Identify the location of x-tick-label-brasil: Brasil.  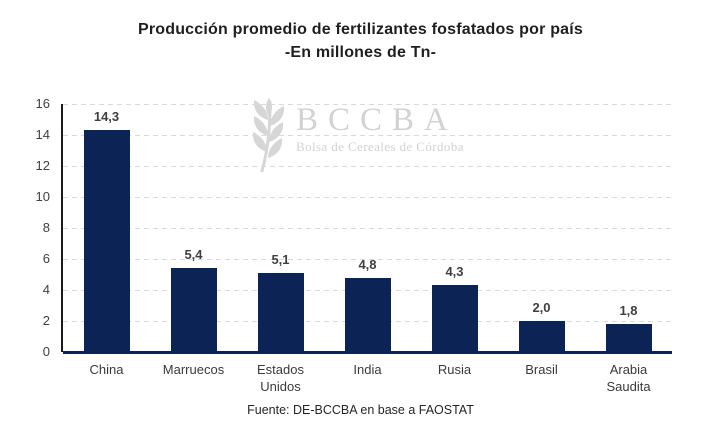
(541, 369).